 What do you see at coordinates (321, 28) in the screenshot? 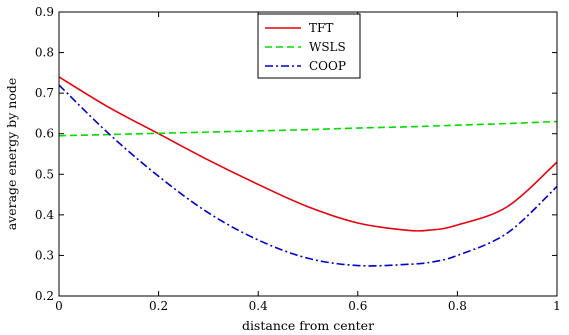
I see `legend-label-tft: TFT` at bounding box center [321, 28].